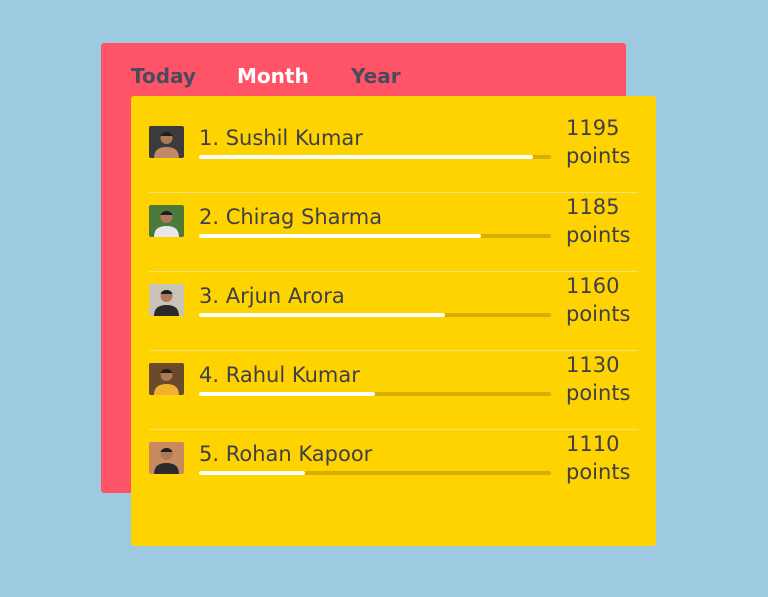 Image resolution: width=768 pixels, height=597 pixels. Describe the element at coordinates (393, 469) in the screenshot. I see `leaderboard-row: 5. Rohan Kapoor 1110 points` at that location.